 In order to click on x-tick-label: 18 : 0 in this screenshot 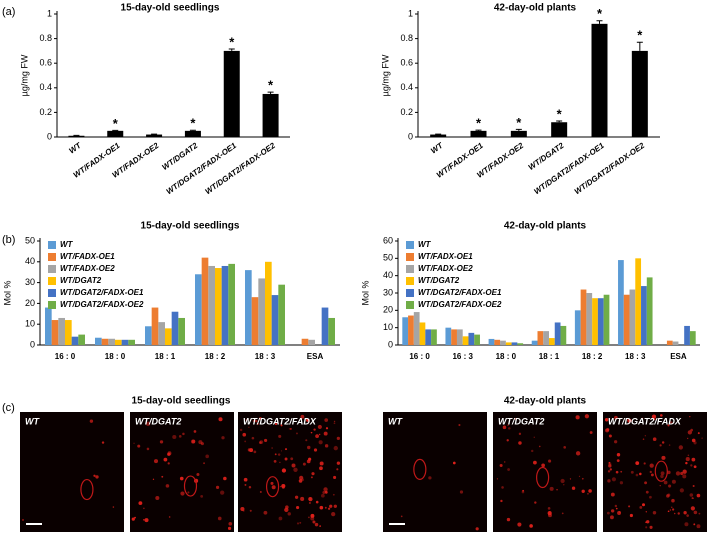, I will do `click(506, 356)`.